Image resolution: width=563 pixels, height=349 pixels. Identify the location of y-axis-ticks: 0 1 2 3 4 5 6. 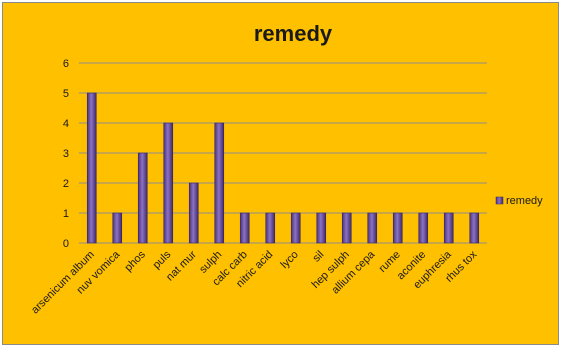
(66, 154).